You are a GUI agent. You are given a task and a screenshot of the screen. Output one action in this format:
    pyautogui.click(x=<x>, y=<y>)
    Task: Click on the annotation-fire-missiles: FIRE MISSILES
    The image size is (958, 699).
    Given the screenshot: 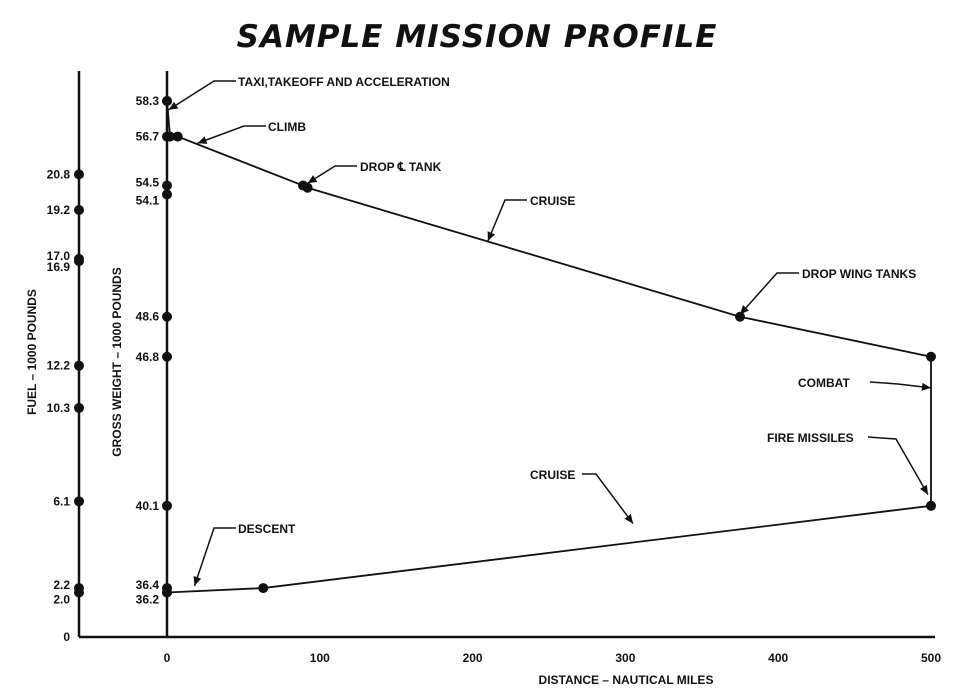 What is the action you would take?
    pyautogui.click(x=810, y=438)
    